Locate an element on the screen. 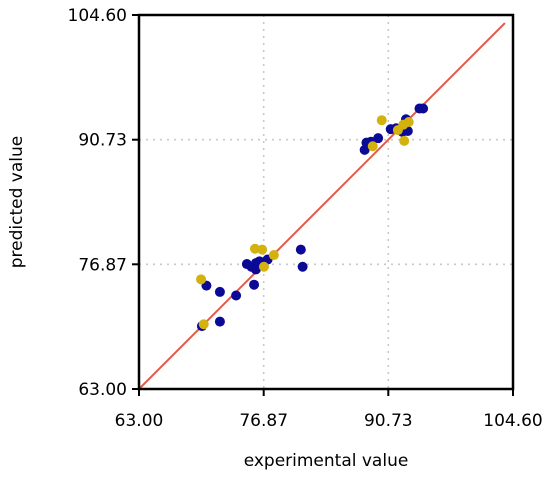 This screenshot has height=482, width=550. y-tick-label: 76.87 is located at coordinates (102, 265).